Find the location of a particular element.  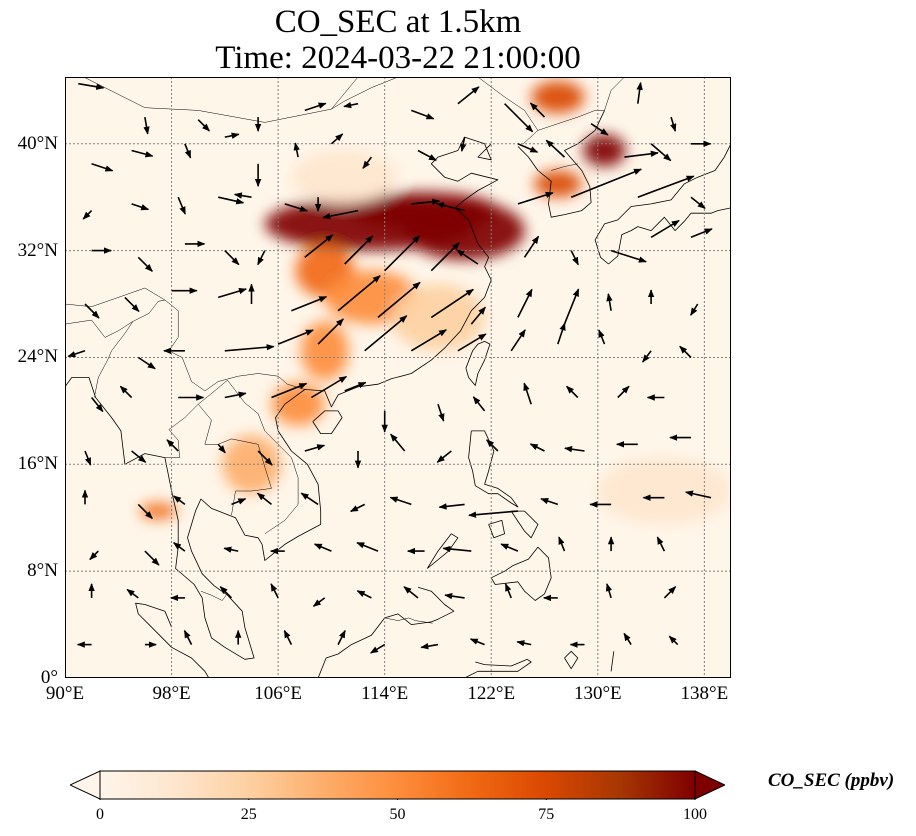

lat-tick-label-2: 16°N is located at coordinates (37, 464).